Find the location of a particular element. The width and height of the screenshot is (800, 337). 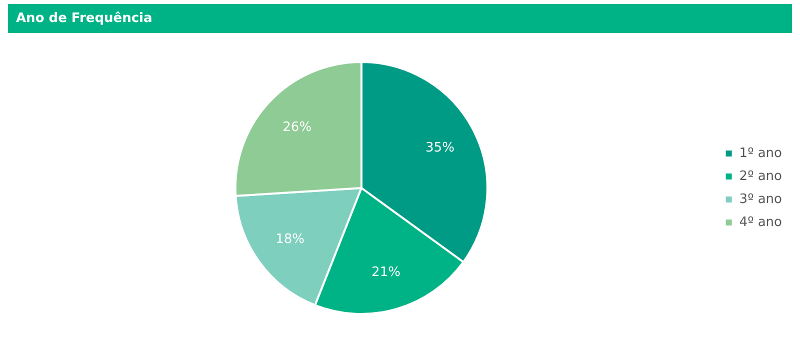

legend-label: 4º ano is located at coordinates (760, 222).